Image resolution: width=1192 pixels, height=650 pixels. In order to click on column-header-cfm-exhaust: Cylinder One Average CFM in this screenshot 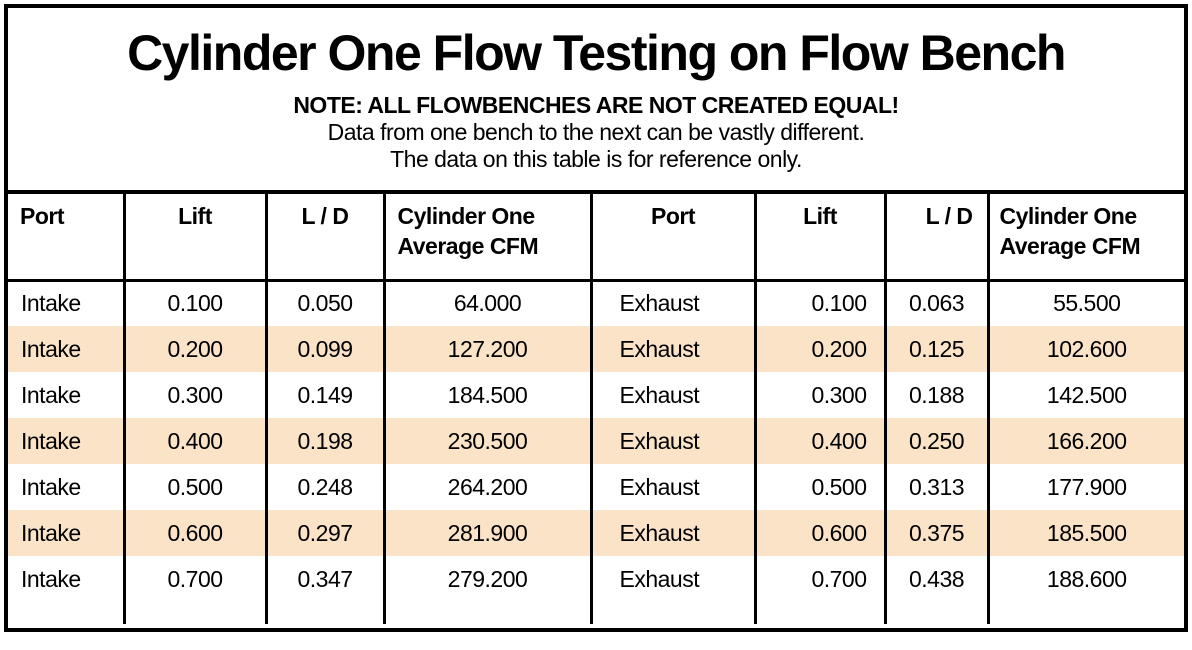, I will do `click(1085, 237)`.